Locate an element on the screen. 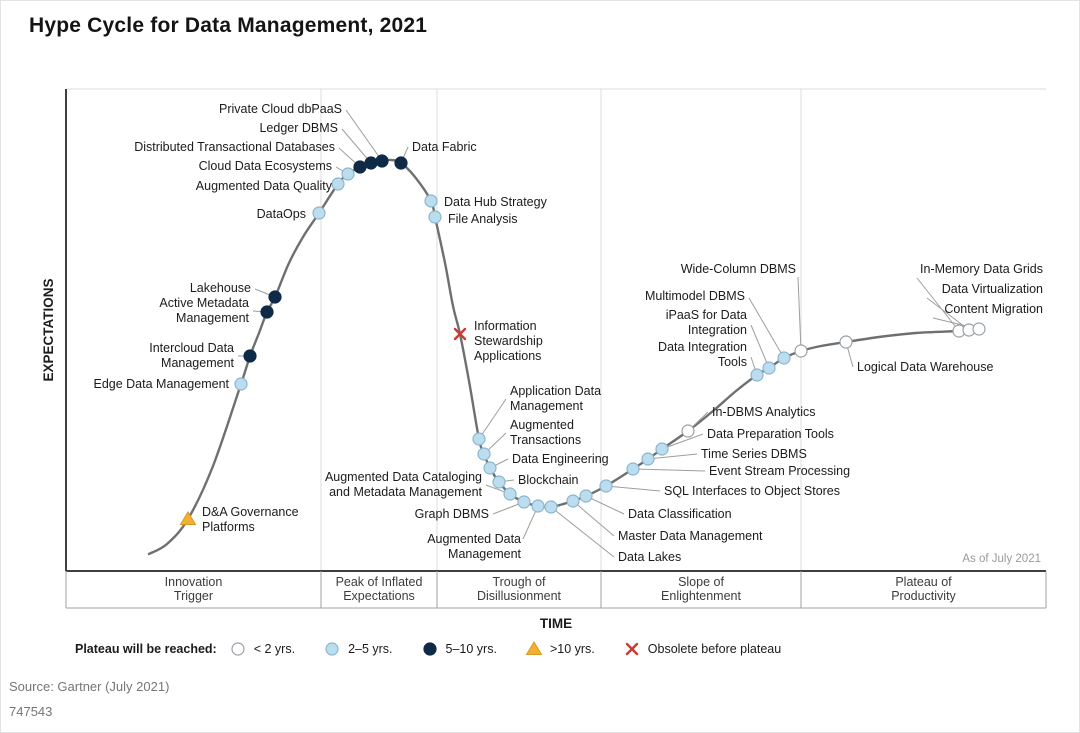 This screenshot has width=1080, height=733. legend-item-2-5-yrs: 2–5 yrs. is located at coordinates (358, 649).